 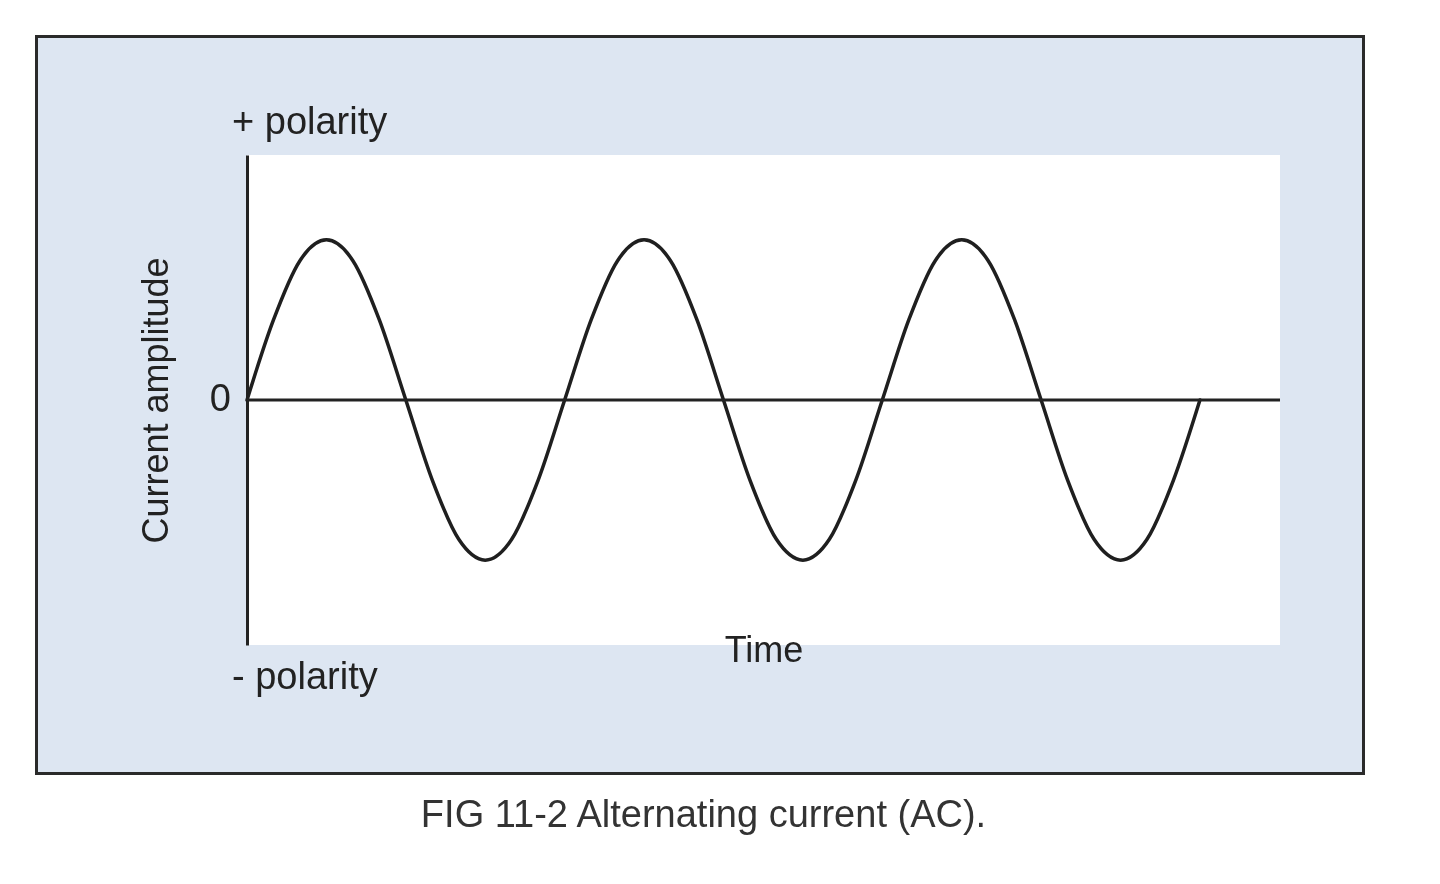 What do you see at coordinates (305, 676) in the screenshot?
I see `text: - polarity` at bounding box center [305, 676].